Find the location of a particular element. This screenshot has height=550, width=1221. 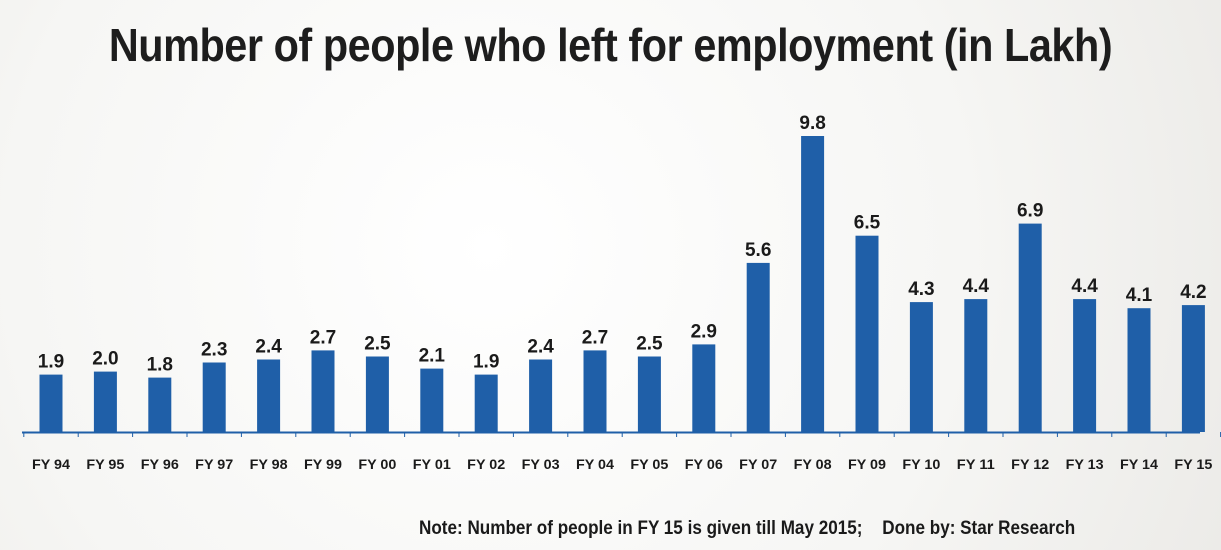

x-tick-label: FY 08 is located at coordinates (813, 464).